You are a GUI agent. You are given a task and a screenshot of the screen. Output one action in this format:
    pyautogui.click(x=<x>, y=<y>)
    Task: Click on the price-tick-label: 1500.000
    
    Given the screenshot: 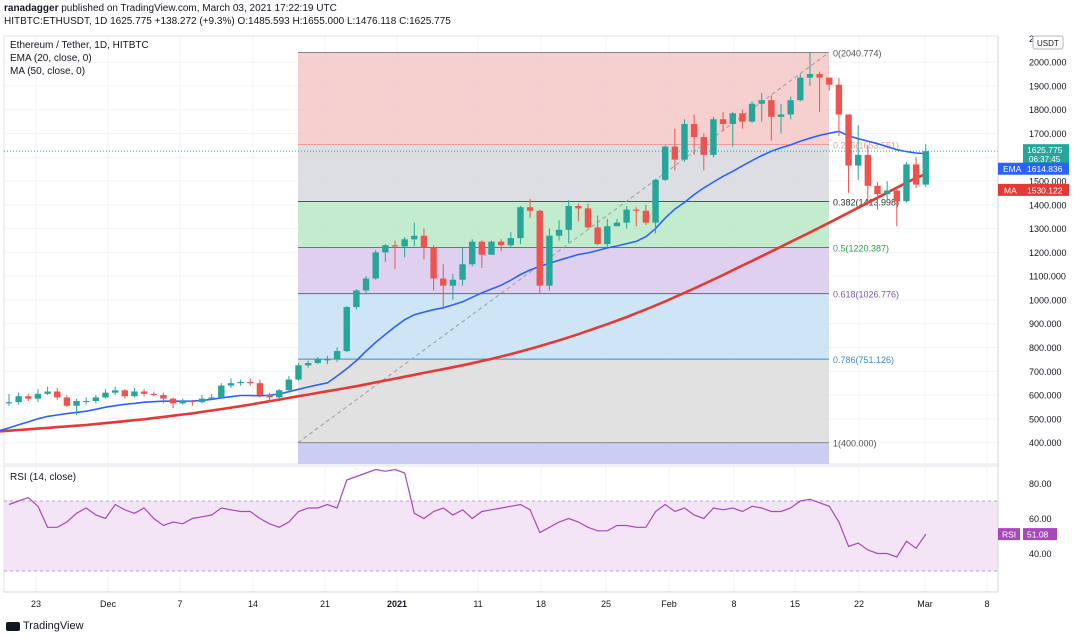 What is the action you would take?
    pyautogui.click(x=1048, y=182)
    